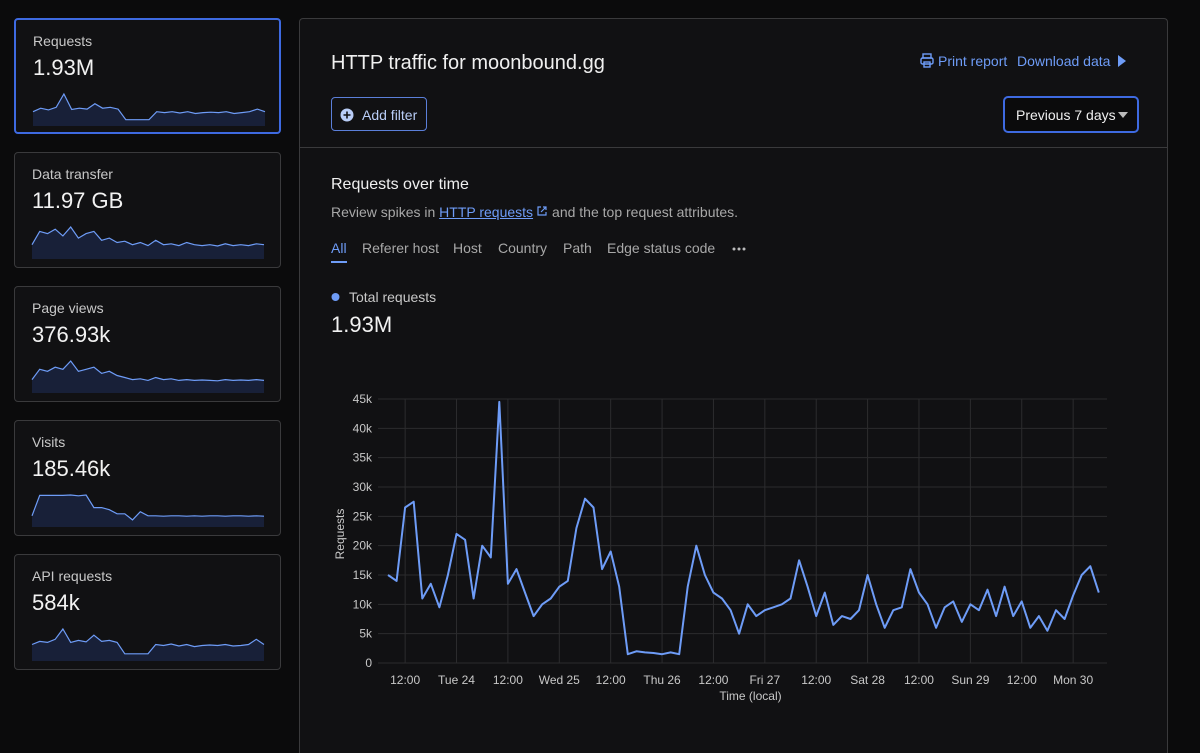 This screenshot has height=753, width=1200. What do you see at coordinates (363, 399) in the screenshot?
I see `y-tick-label: 45k` at bounding box center [363, 399].